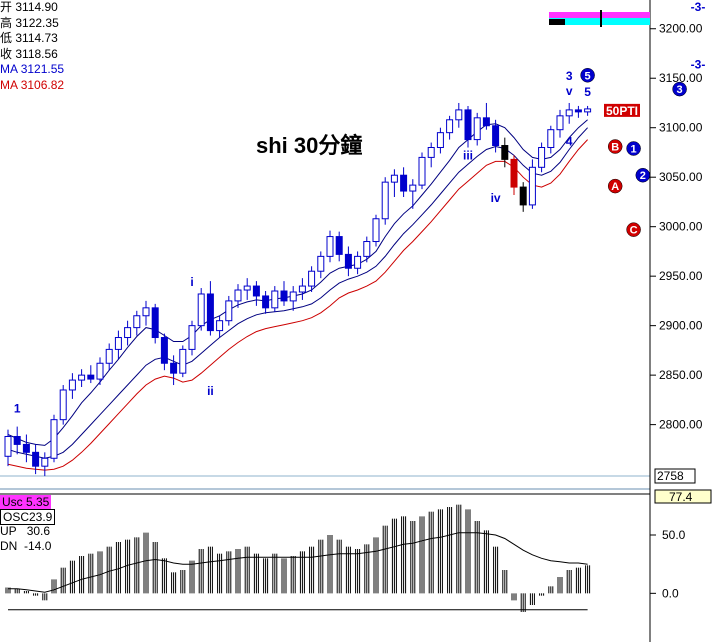 The image size is (714, 642). I want to click on wave-circle: 5, so click(587, 75).